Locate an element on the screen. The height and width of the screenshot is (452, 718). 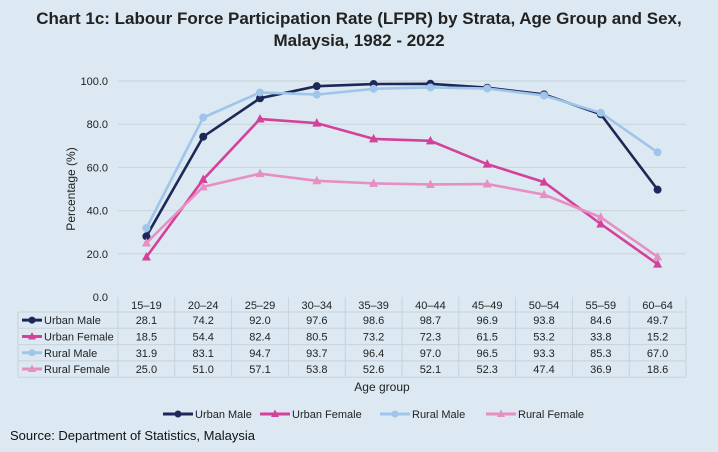
legend-label: Urban Female is located at coordinates (327, 415).